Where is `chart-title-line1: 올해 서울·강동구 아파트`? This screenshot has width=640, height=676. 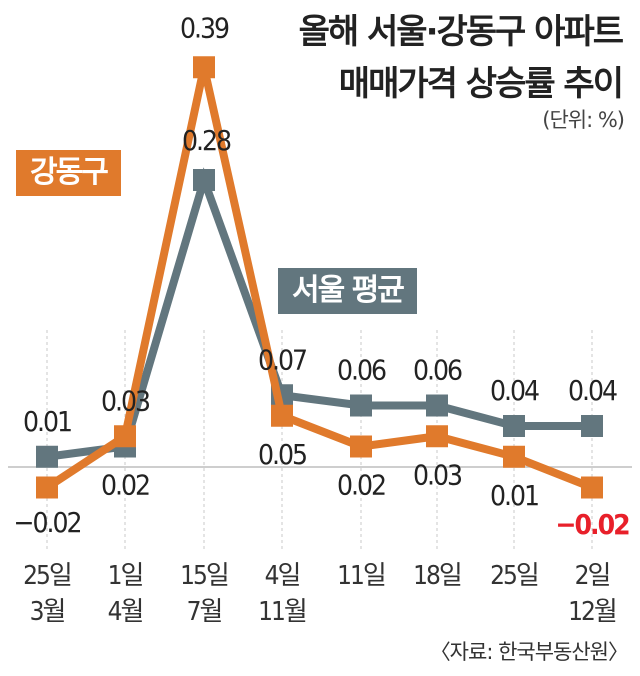
chart-title-line1: 올해 서울·강동구 아파트 is located at coordinates (461, 32).